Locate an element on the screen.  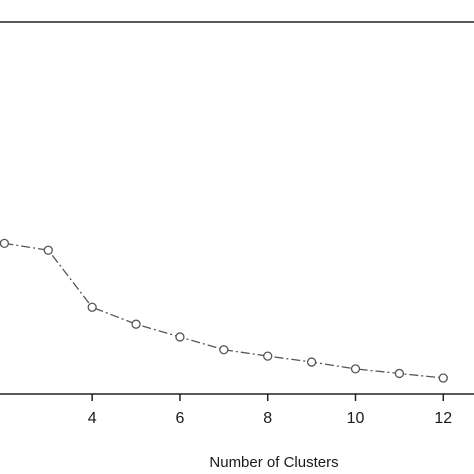
x-tick-label: 6 is located at coordinates (179, 418).